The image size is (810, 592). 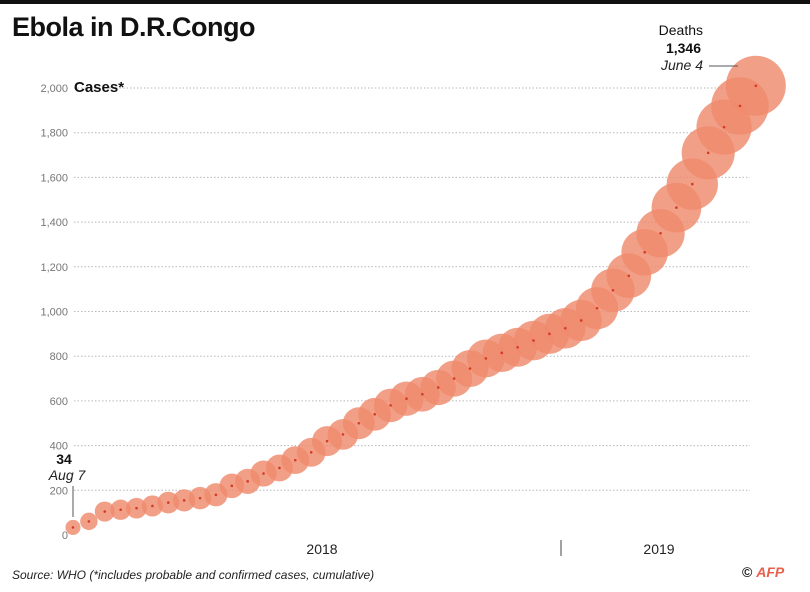 I want to click on y-tick-label: 200, so click(x=59, y=491).